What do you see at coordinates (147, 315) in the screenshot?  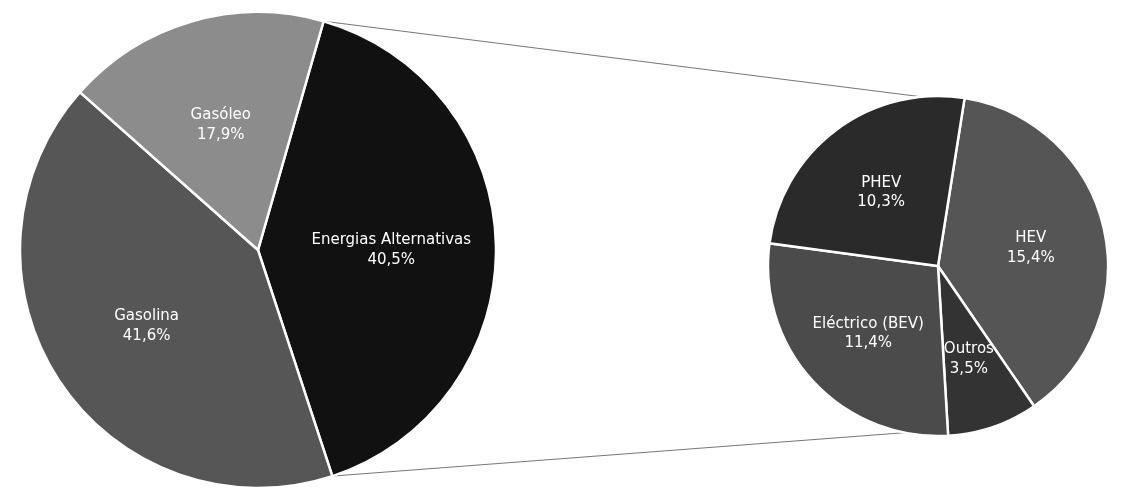 I see `slice-label: Gasolina` at bounding box center [147, 315].